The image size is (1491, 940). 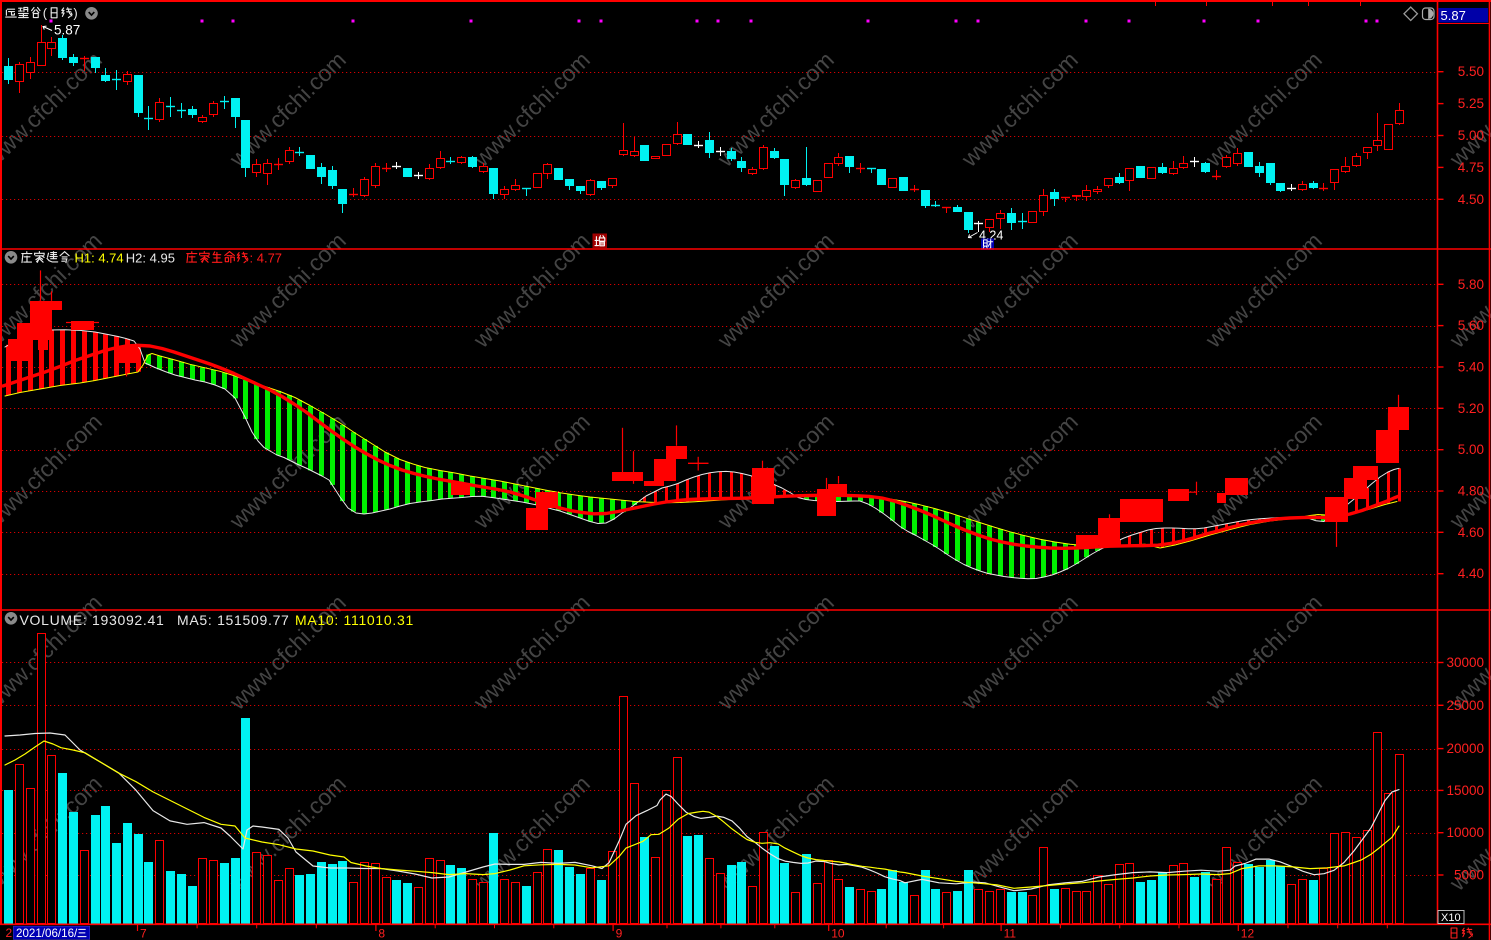 I want to click on svg-text: 12, so click(x=1248, y=933).